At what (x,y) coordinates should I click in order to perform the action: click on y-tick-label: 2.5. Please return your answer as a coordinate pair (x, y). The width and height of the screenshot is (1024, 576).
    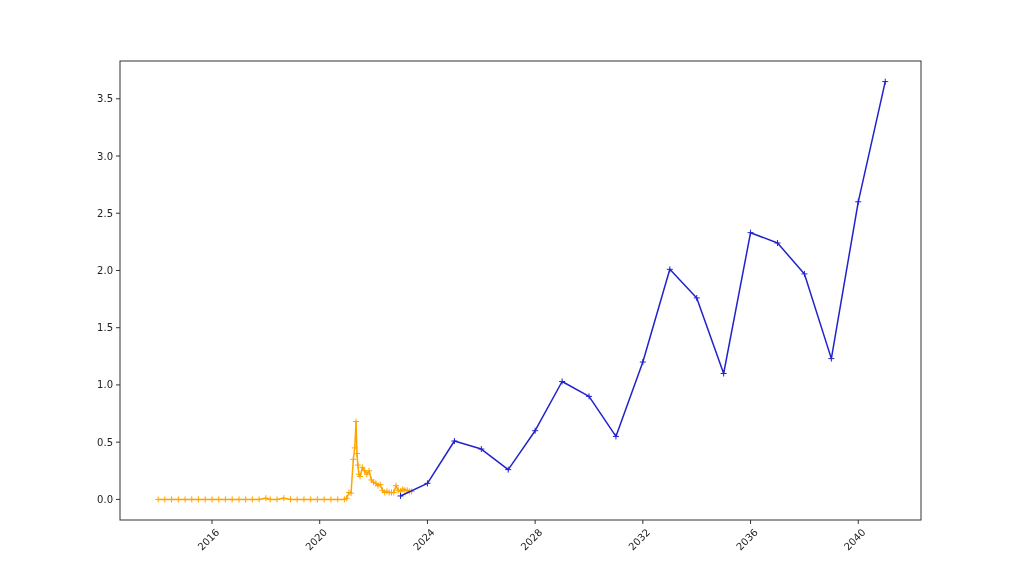
    Looking at the image, I should click on (105, 213).